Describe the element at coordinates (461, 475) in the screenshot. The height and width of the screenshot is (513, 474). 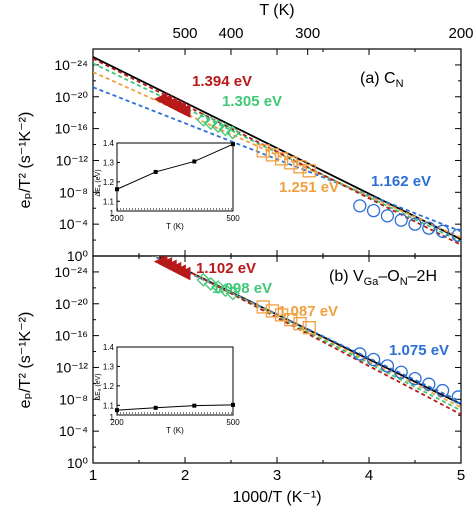
I see `x-tick-label: 5` at that location.